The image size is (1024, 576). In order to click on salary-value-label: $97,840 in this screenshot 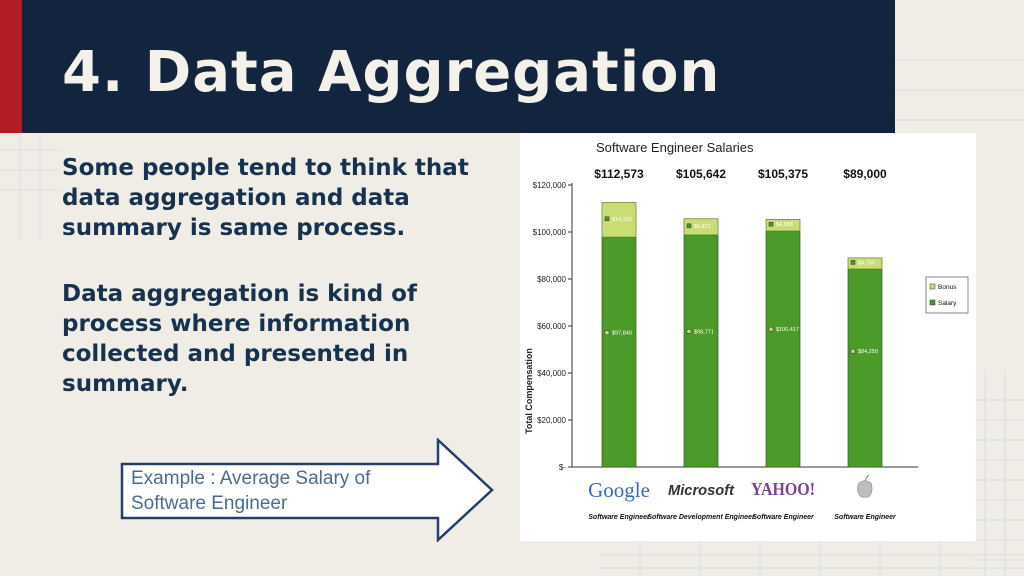, I will do `click(622, 334)`.